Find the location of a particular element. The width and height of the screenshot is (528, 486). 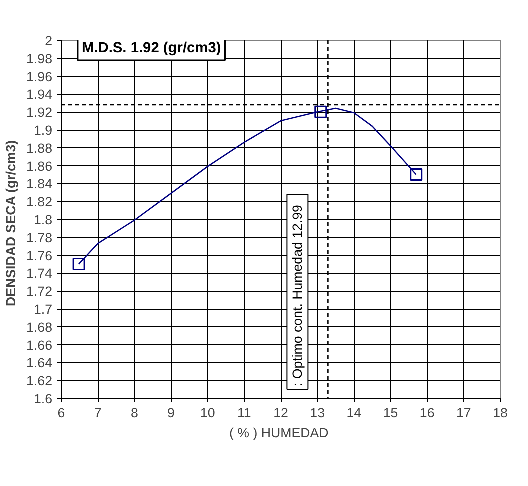

x-tick-label: 16 is located at coordinates (427, 413).